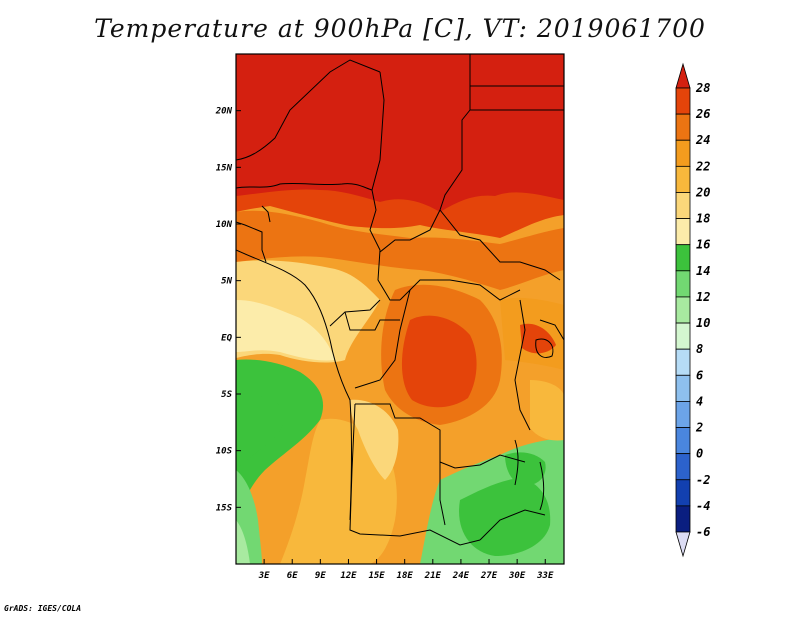  I want to click on border-cameroon-gabon, so click(355, 313).